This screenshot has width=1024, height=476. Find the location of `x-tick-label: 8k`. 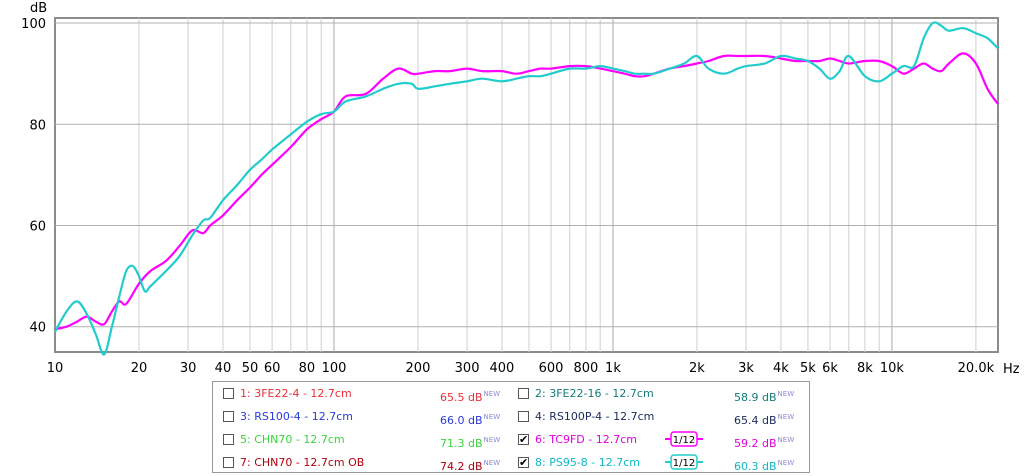

x-tick-label: 8k is located at coordinates (865, 368).